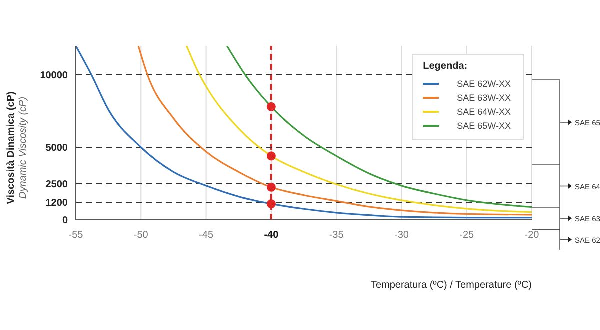 The width and height of the screenshot is (600, 330). I want to click on x-tick-label: -20, so click(532, 235).